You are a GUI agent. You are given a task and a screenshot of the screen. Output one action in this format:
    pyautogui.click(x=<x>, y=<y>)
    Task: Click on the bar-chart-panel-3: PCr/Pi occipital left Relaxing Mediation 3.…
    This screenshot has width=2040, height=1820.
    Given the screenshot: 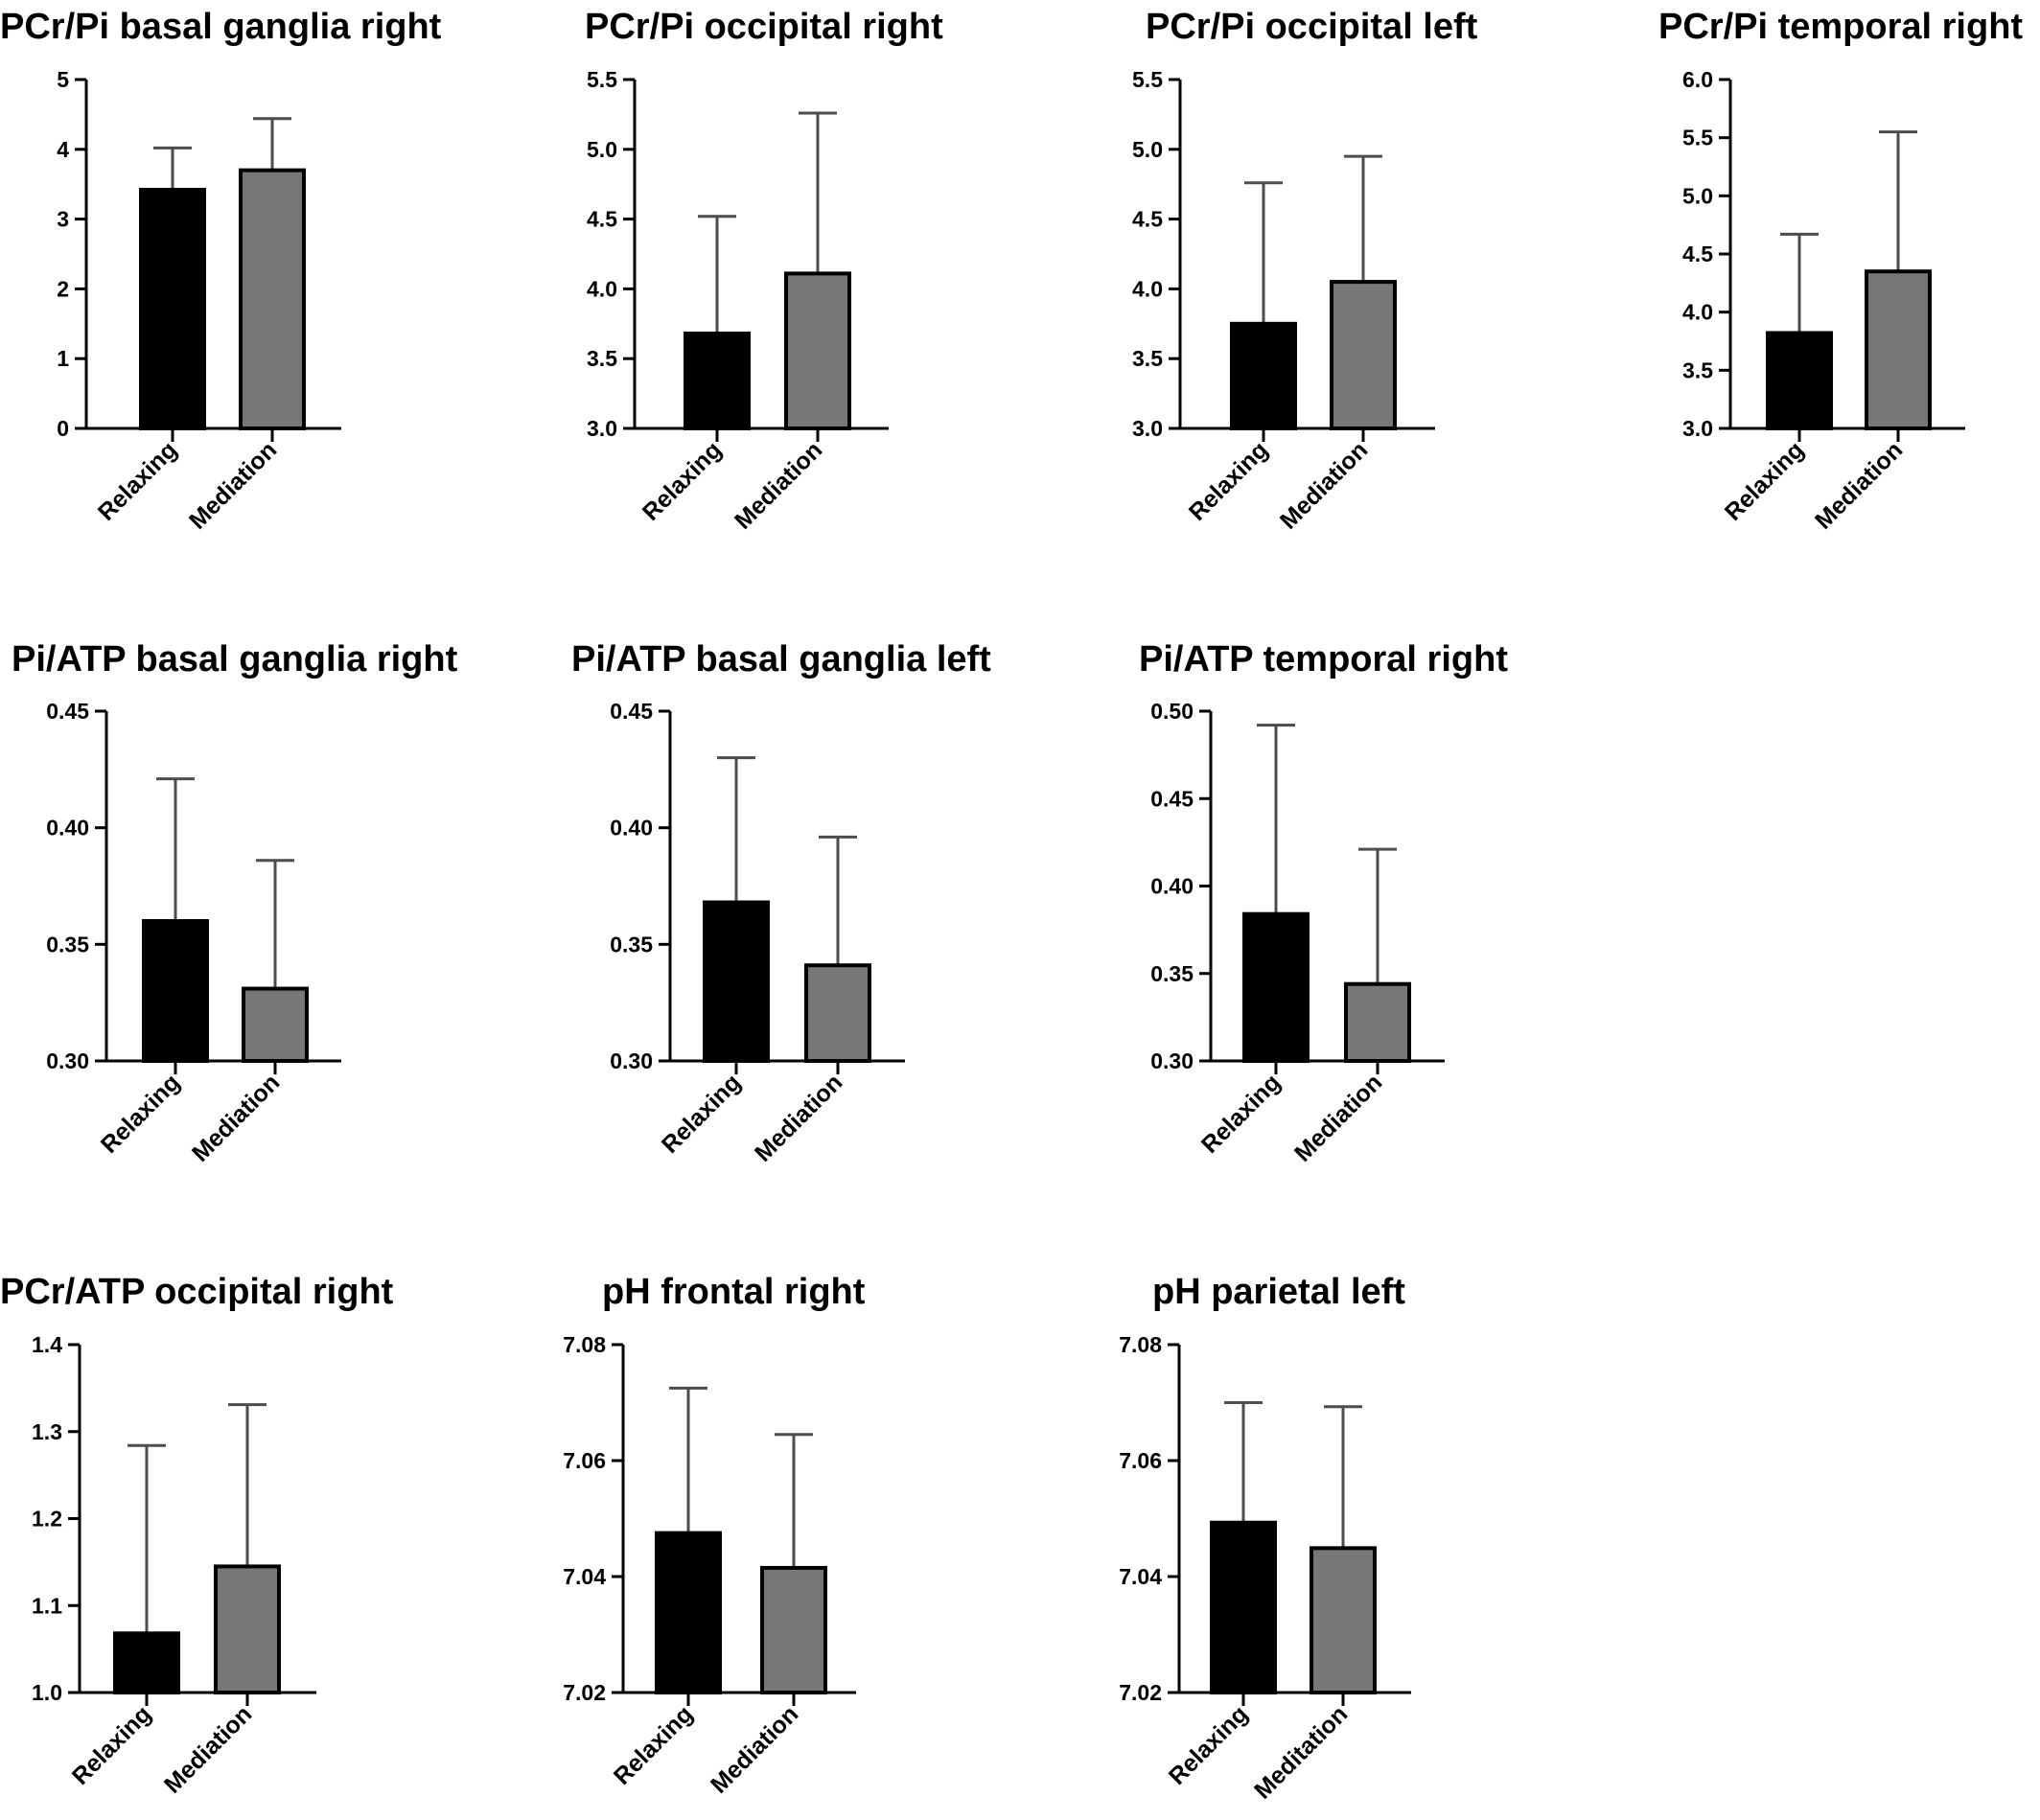 What is the action you would take?
    pyautogui.click(x=1305, y=271)
    